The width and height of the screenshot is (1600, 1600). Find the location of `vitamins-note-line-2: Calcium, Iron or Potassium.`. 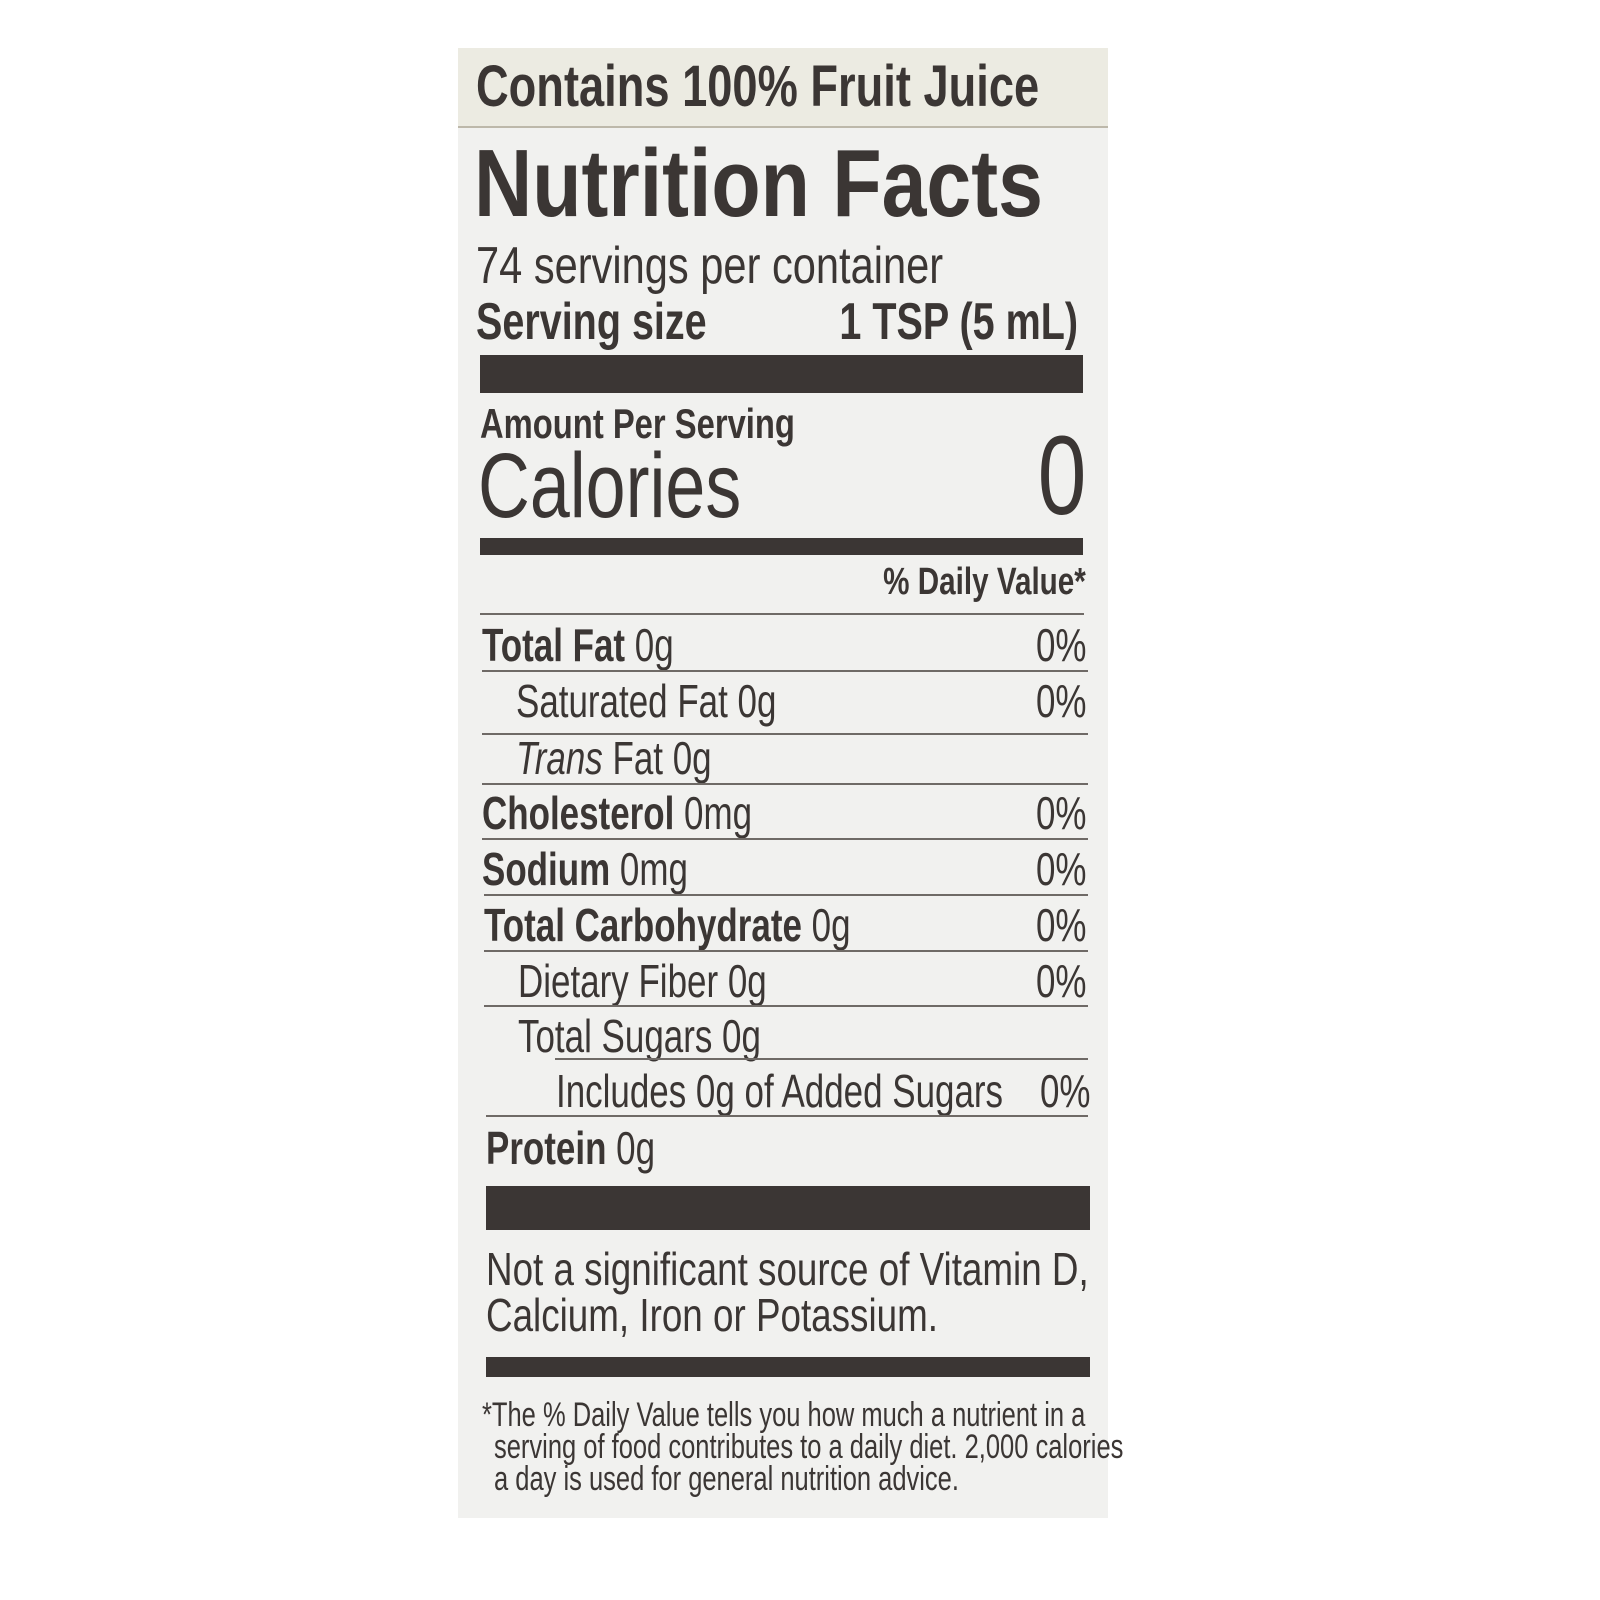

vitamins-note-line-2: Calcium, Iron or Potassium. is located at coordinates (712, 1315).